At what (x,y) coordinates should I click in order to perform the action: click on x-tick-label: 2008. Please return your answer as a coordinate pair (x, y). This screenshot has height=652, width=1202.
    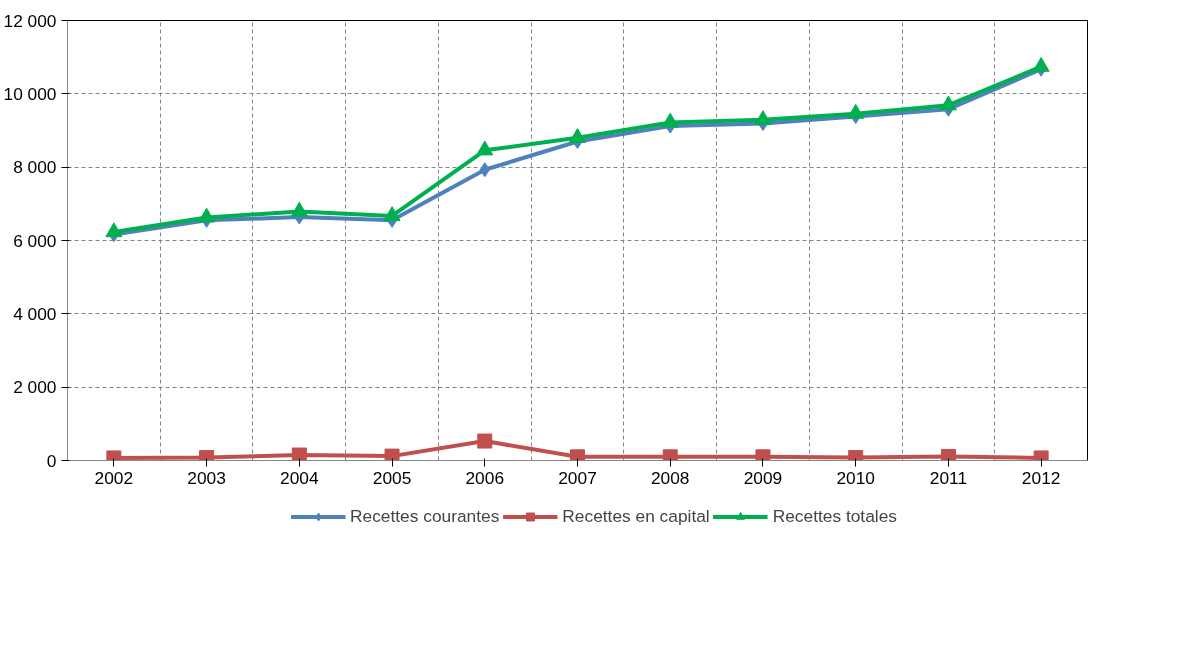
    Looking at the image, I should click on (670, 477).